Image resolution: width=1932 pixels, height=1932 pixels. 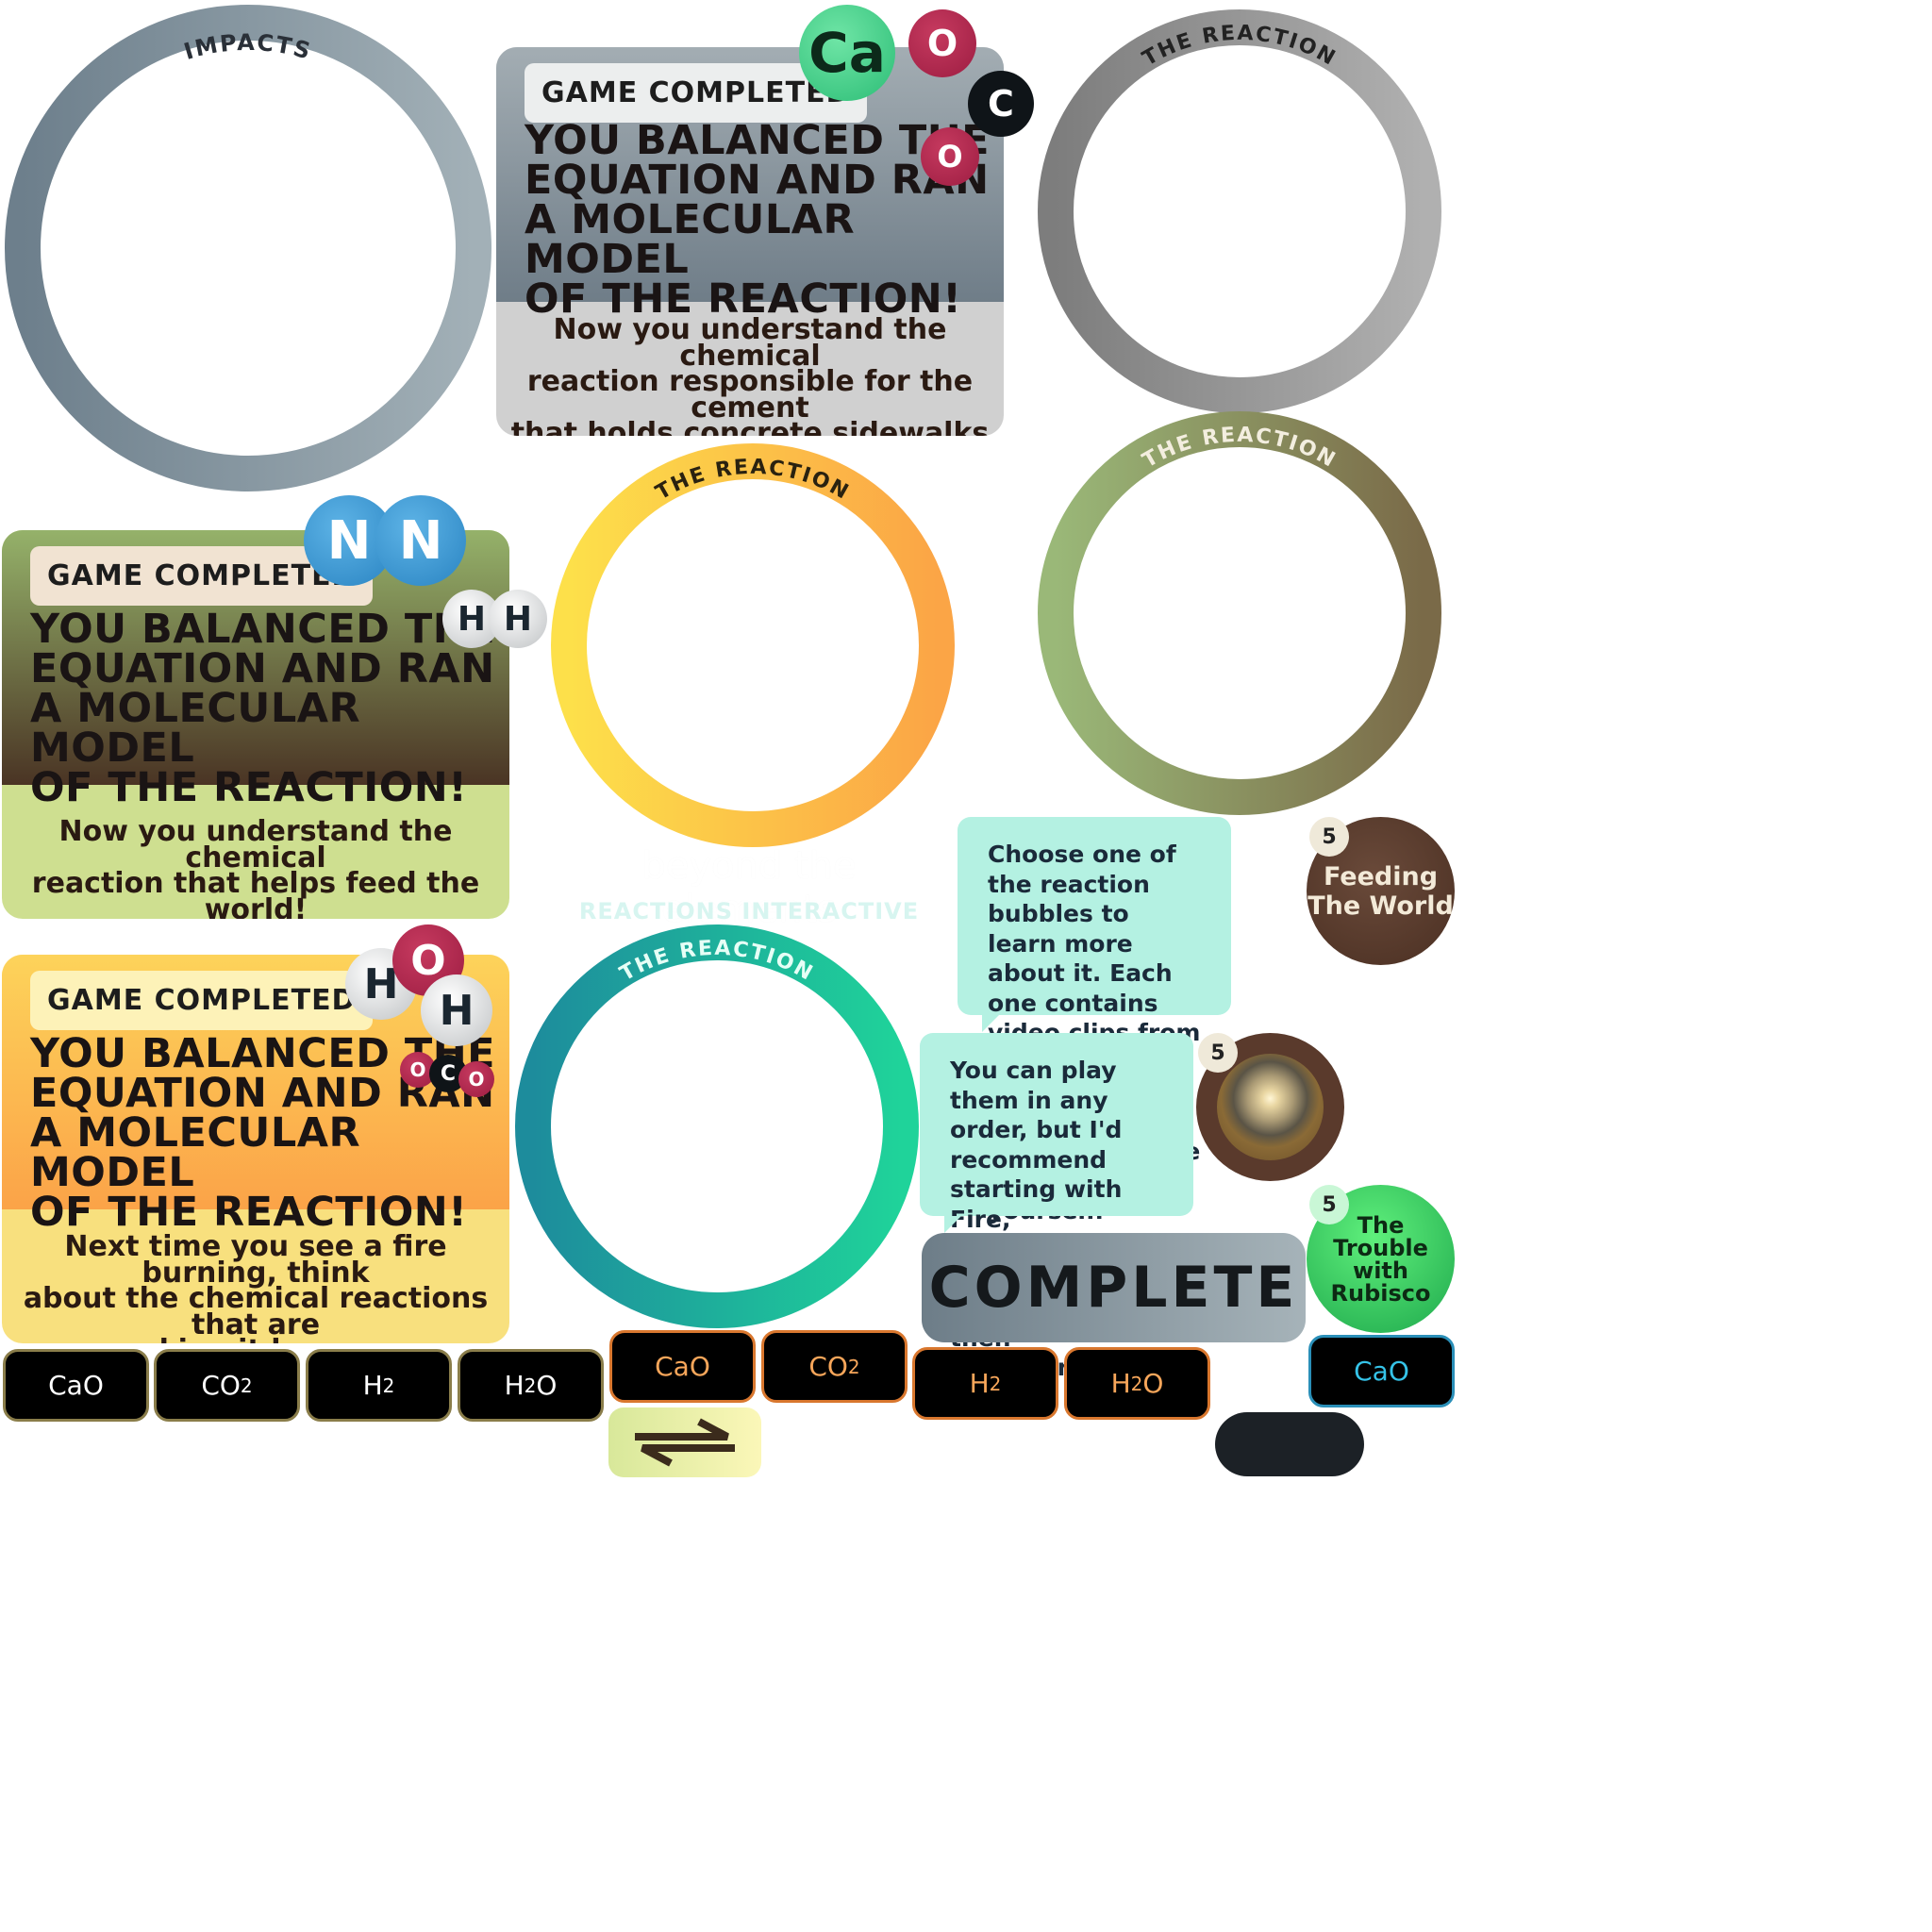 What do you see at coordinates (1001, 104) in the screenshot?
I see `carbon-atom-icon: C` at bounding box center [1001, 104].